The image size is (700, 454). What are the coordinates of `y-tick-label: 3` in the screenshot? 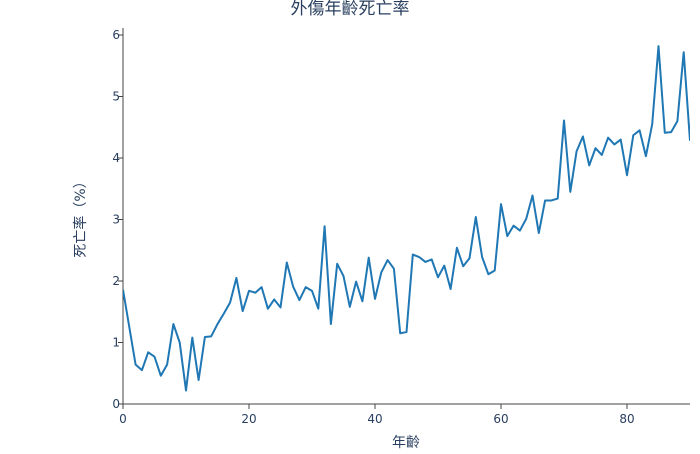 It's located at (116, 220).